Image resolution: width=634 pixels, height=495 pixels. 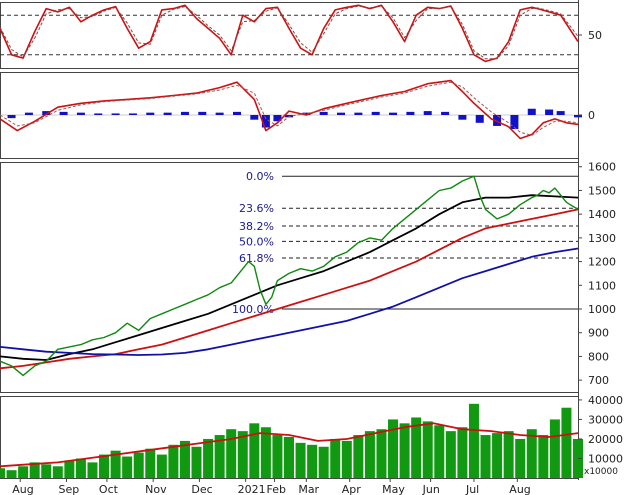 I want to click on x-tick-label: Feb, so click(x=276, y=489).